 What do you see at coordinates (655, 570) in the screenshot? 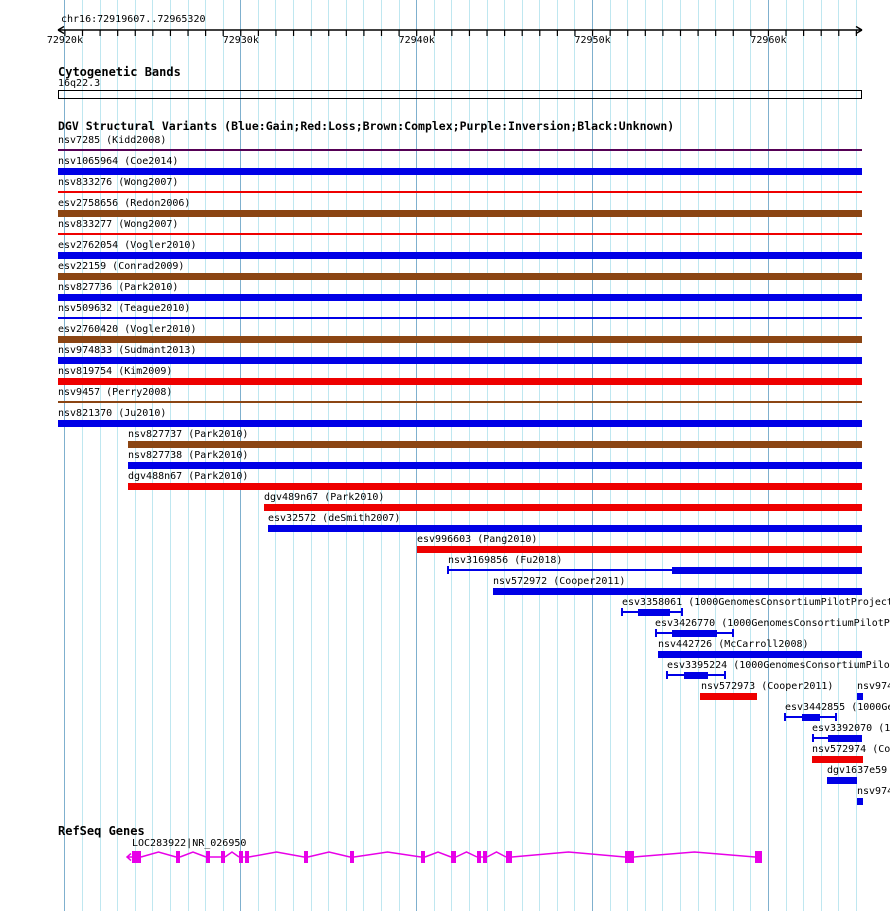
I see `variant-ci-line` at bounding box center [655, 570].